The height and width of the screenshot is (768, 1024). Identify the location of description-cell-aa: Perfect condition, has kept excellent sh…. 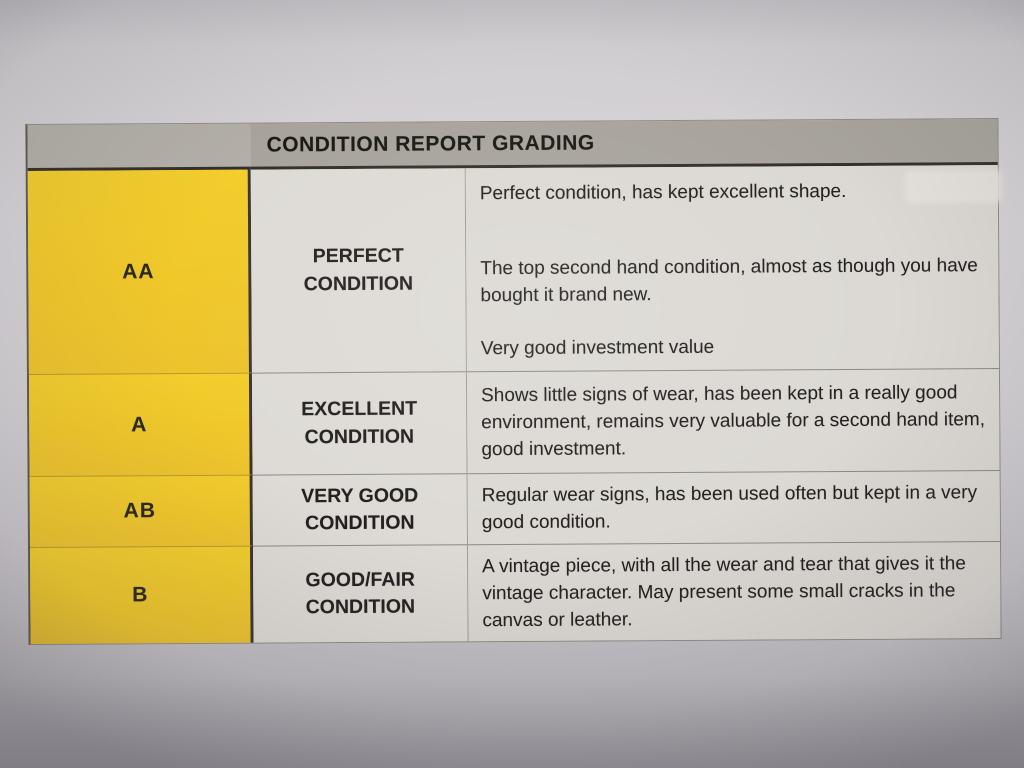
(732, 268).